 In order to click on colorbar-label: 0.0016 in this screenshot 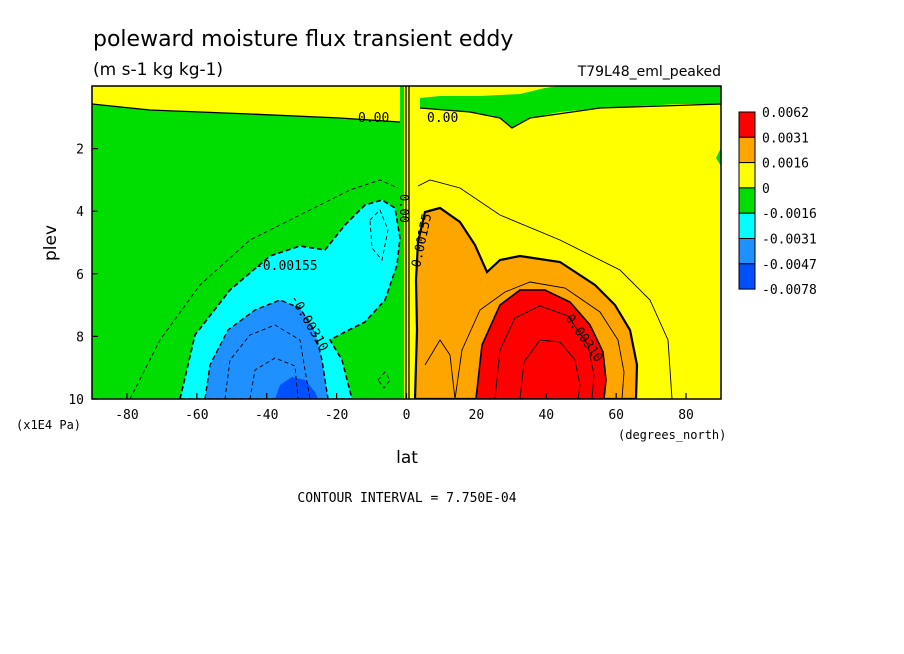, I will do `click(785, 164)`.